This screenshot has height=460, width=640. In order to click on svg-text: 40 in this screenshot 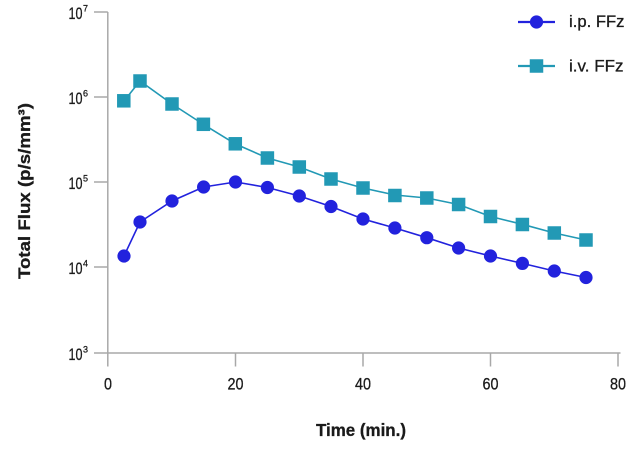, I will do `click(363, 385)`.